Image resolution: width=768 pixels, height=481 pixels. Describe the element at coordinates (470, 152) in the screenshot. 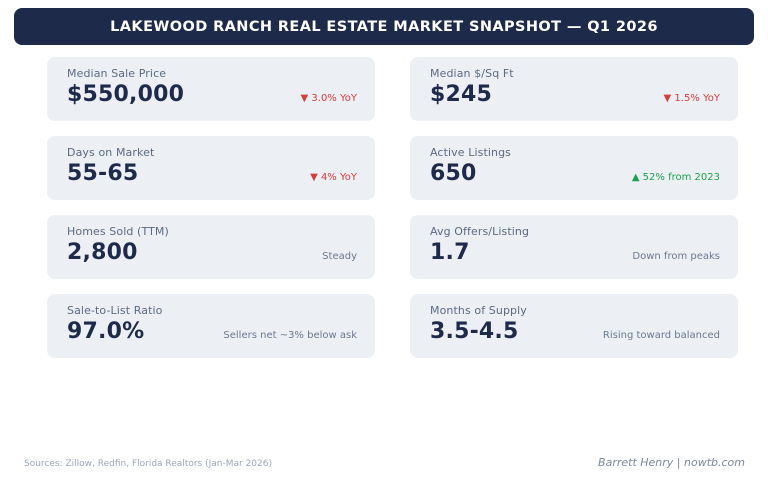

I see `kpi-label: Active Listings` at that location.